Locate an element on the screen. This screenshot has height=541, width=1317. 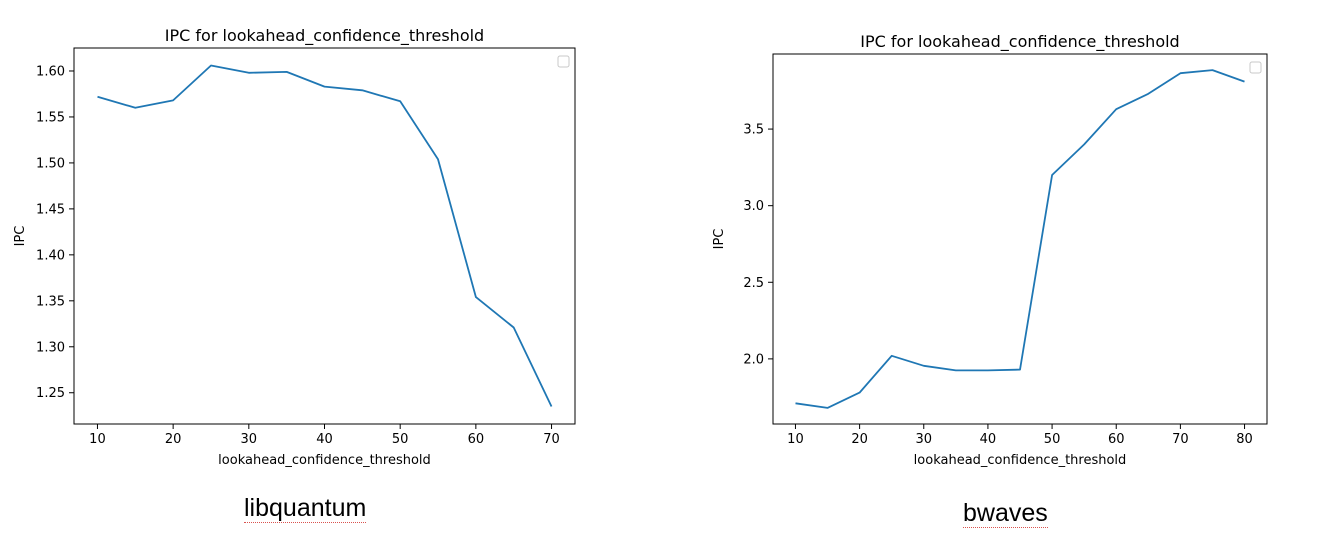
y-tick-label: 1.60 is located at coordinates (50, 71).